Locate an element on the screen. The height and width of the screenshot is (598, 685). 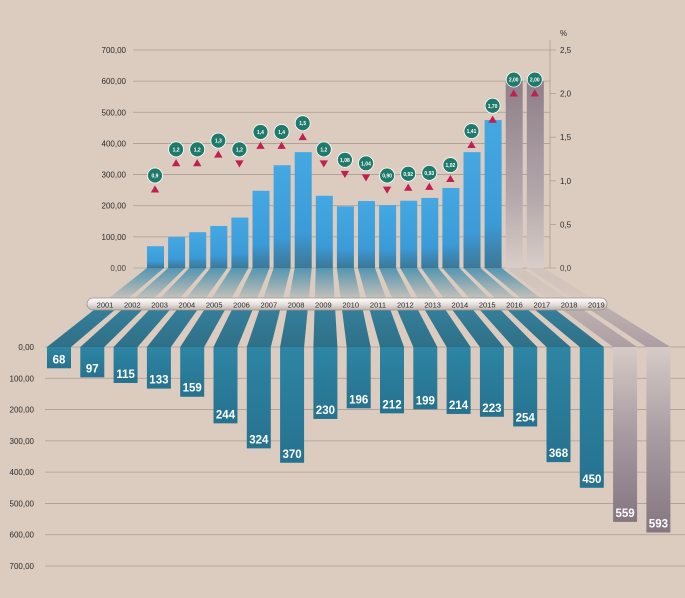
rate-bubble-label: 0,90 is located at coordinates (387, 177).